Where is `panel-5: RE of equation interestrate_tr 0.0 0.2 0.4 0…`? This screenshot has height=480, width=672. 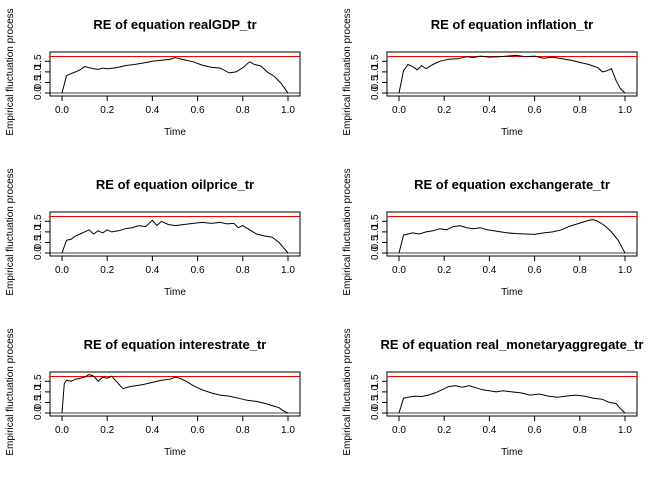
panel-5: RE of equation interestrate_tr 0.0 0.2 0.4 0… is located at coordinates (153, 393).